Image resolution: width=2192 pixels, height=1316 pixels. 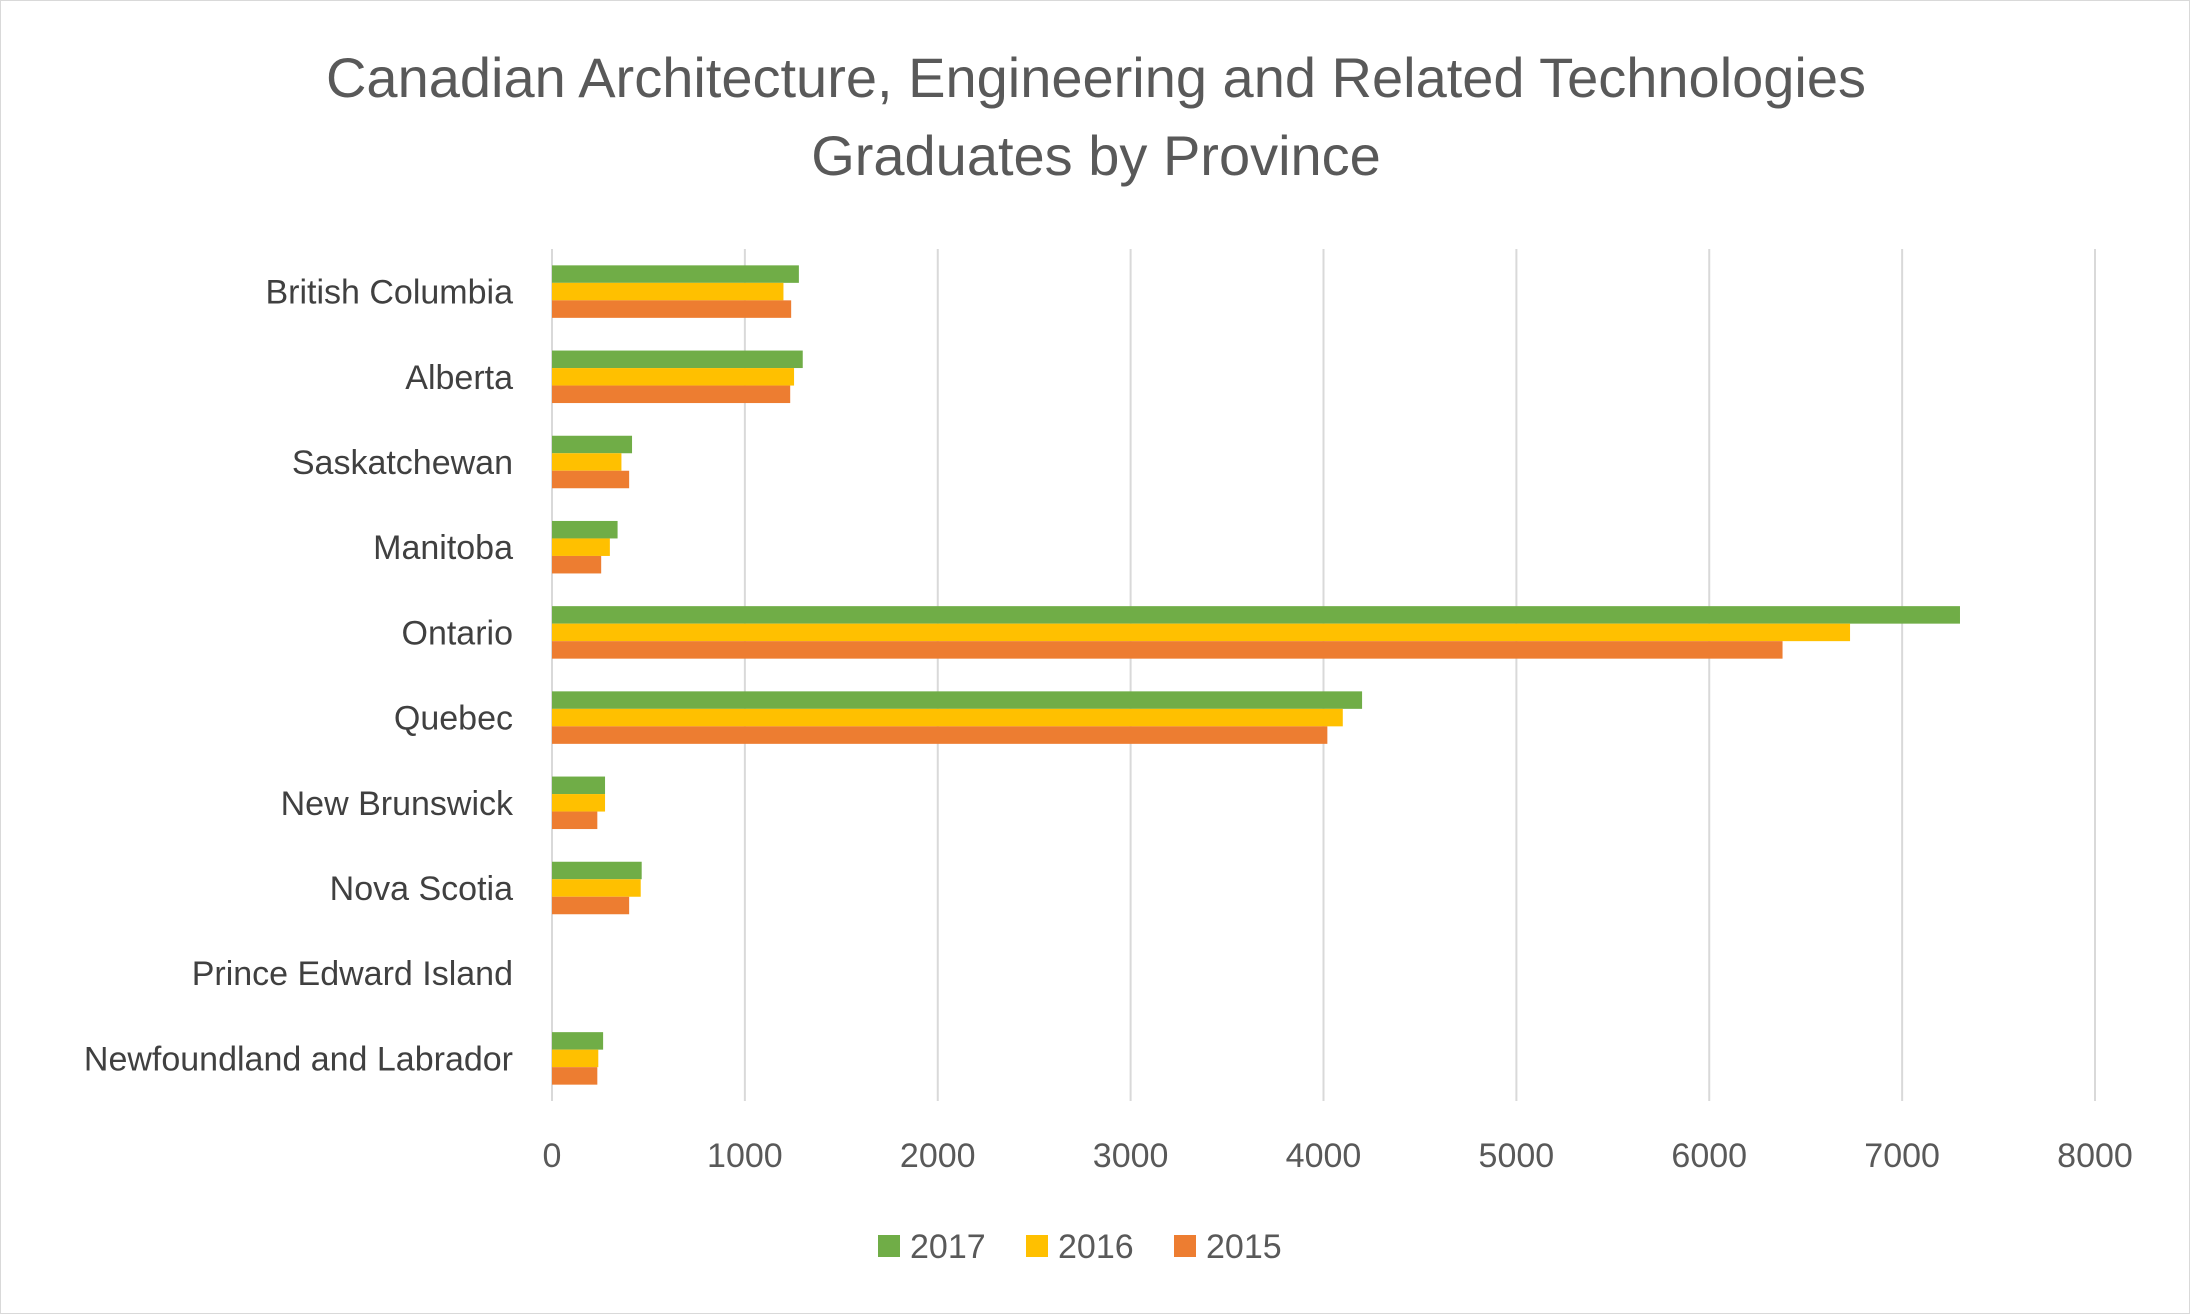 What do you see at coordinates (298, 1059) in the screenshot?
I see `category-label: Newfoundland and Labrador` at bounding box center [298, 1059].